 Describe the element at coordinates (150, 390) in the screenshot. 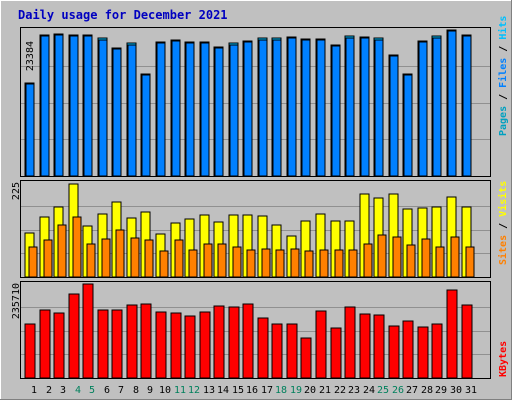

I see `day-label-9: 9` at that location.